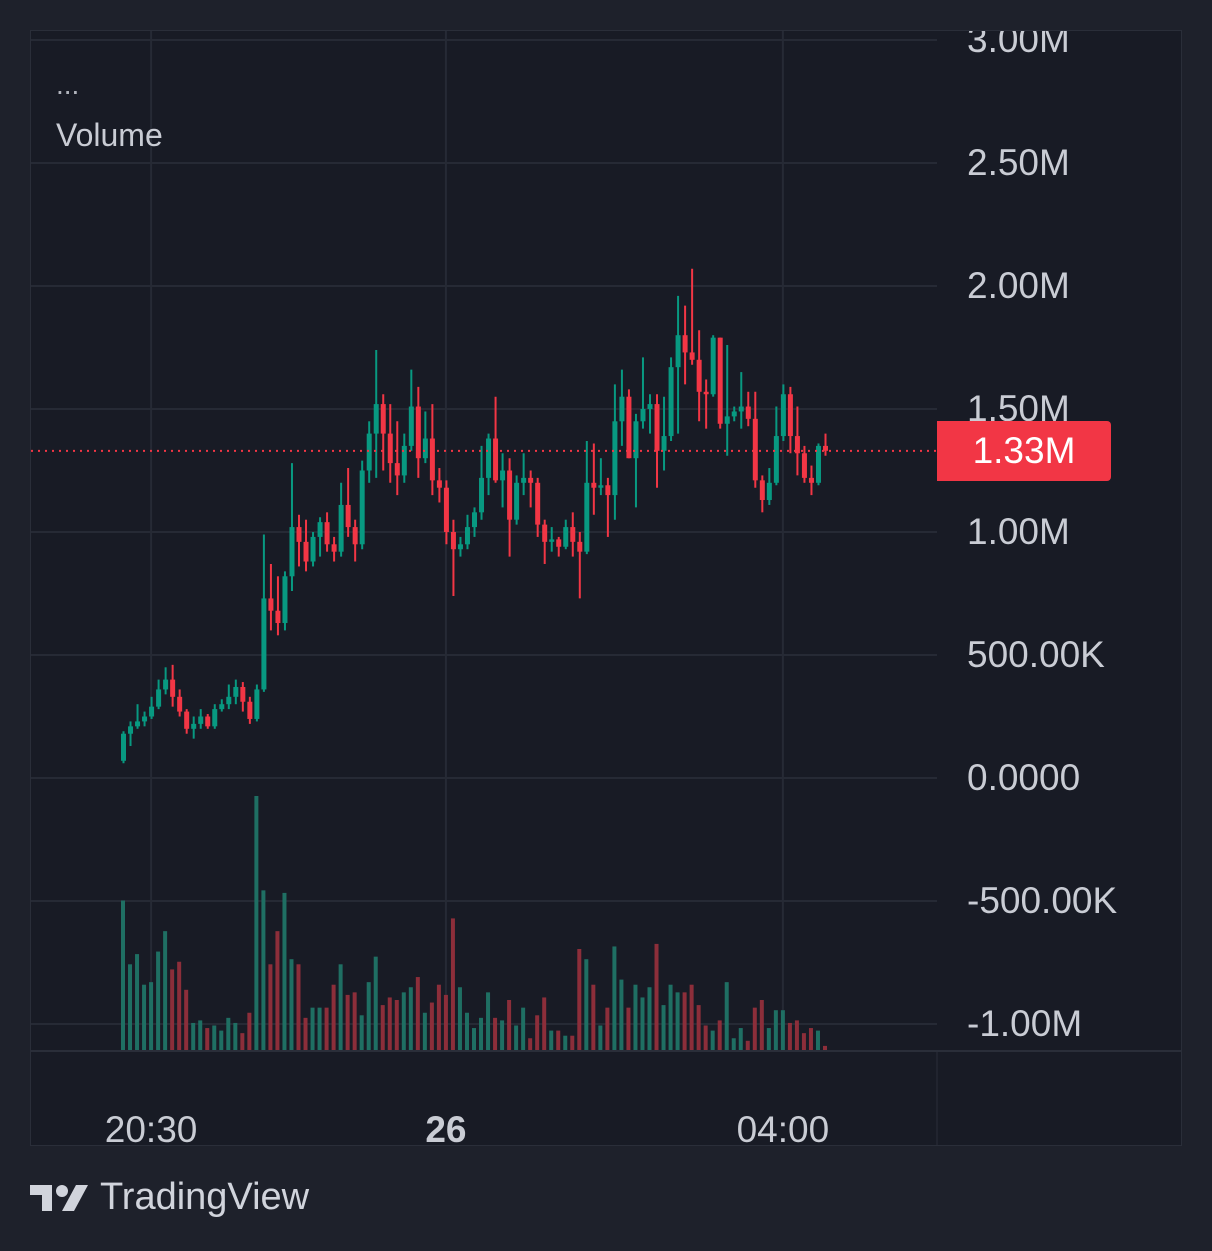 Image resolution: width=1212 pixels, height=1251 pixels. Describe the element at coordinates (169, 1197) in the screenshot. I see `tradingview-brand: TradingView` at that location.